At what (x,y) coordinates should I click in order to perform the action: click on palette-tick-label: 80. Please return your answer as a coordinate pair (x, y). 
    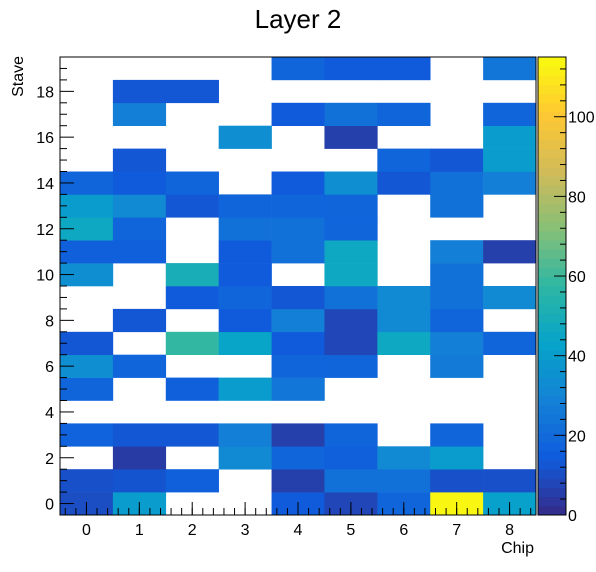
    Looking at the image, I should click on (577, 197).